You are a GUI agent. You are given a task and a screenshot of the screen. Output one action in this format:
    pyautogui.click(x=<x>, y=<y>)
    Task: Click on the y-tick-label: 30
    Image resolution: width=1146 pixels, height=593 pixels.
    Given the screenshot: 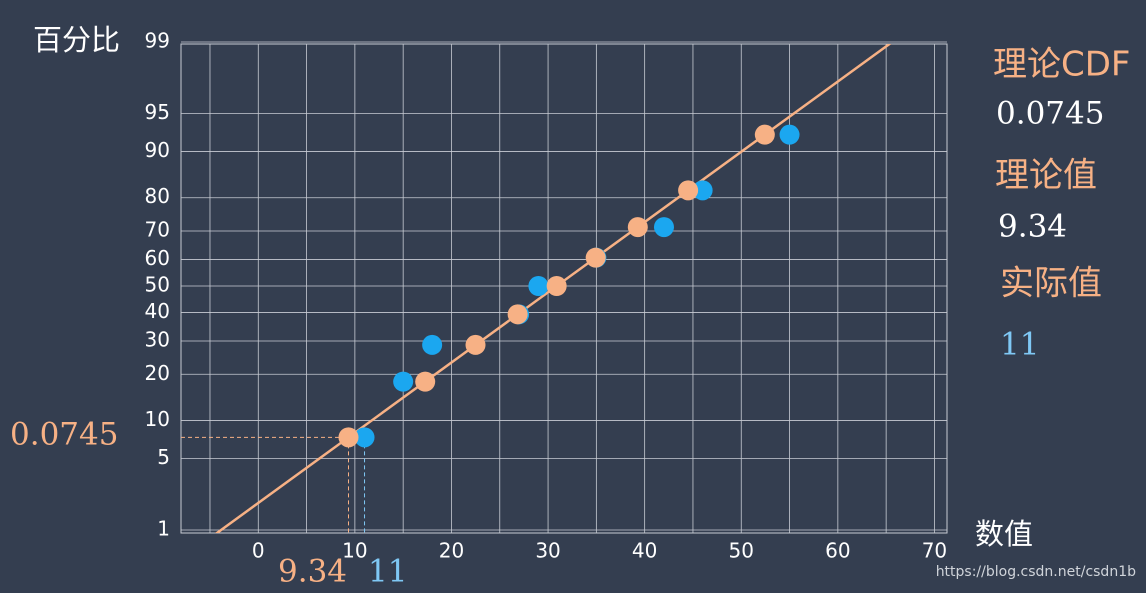 What is the action you would take?
    pyautogui.click(x=157, y=340)
    